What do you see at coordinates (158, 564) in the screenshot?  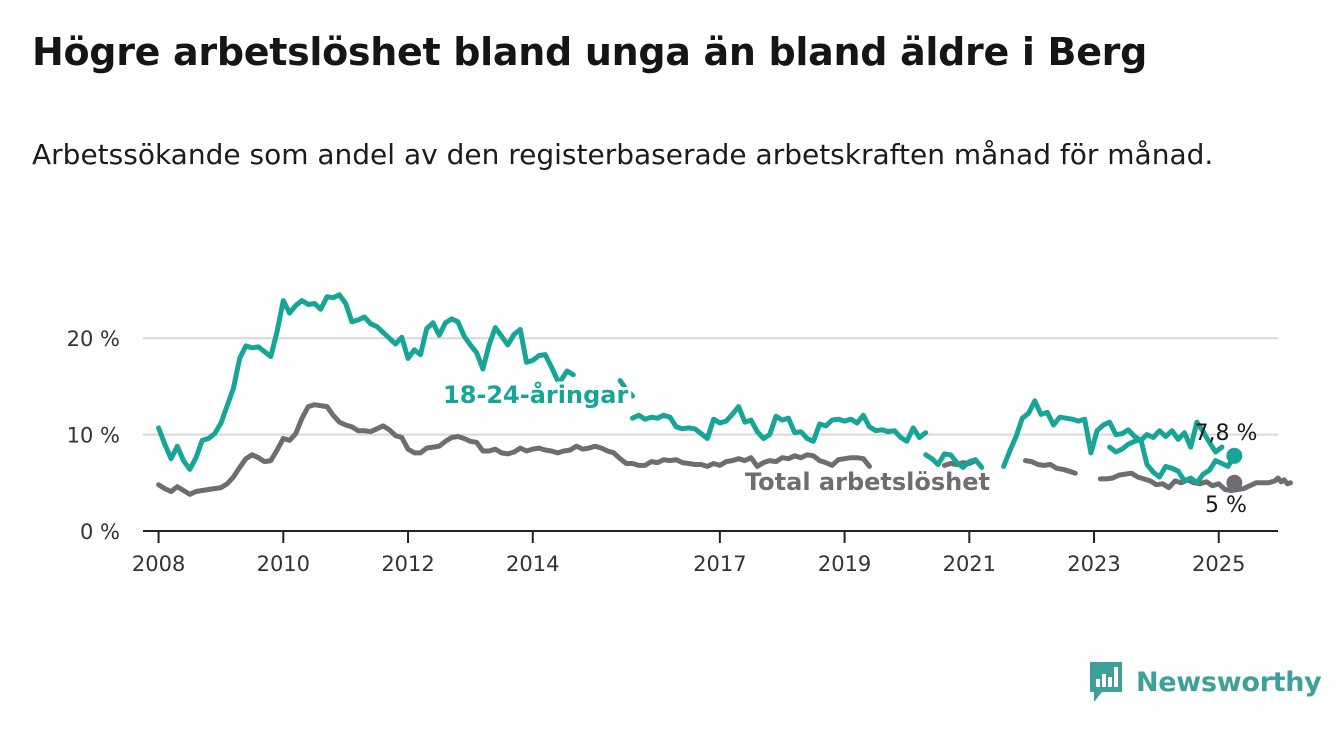 I see `x-tick-label: 2008` at bounding box center [158, 564].